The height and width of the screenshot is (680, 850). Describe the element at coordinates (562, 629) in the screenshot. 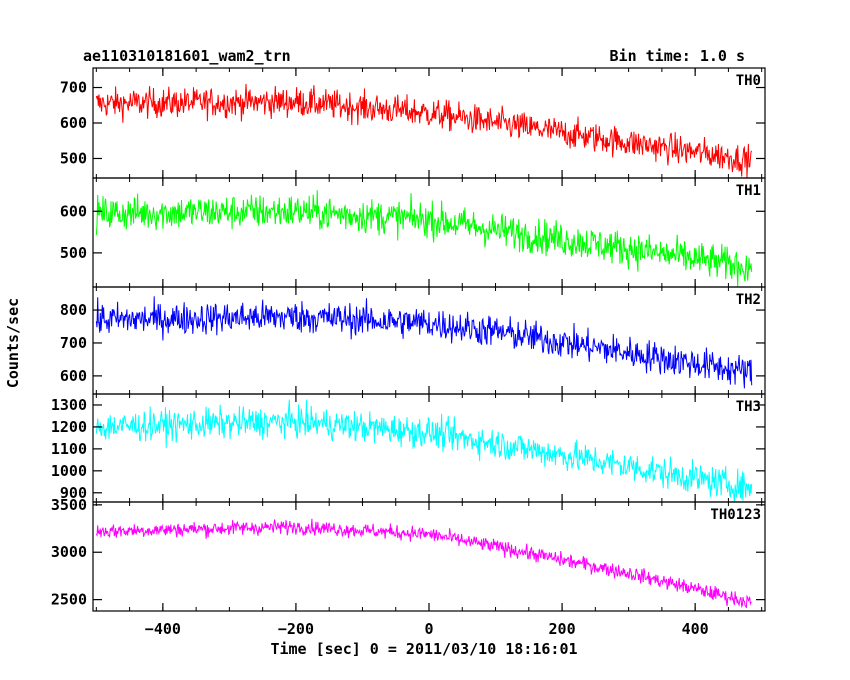

I see `x-tick-label: 200` at that location.